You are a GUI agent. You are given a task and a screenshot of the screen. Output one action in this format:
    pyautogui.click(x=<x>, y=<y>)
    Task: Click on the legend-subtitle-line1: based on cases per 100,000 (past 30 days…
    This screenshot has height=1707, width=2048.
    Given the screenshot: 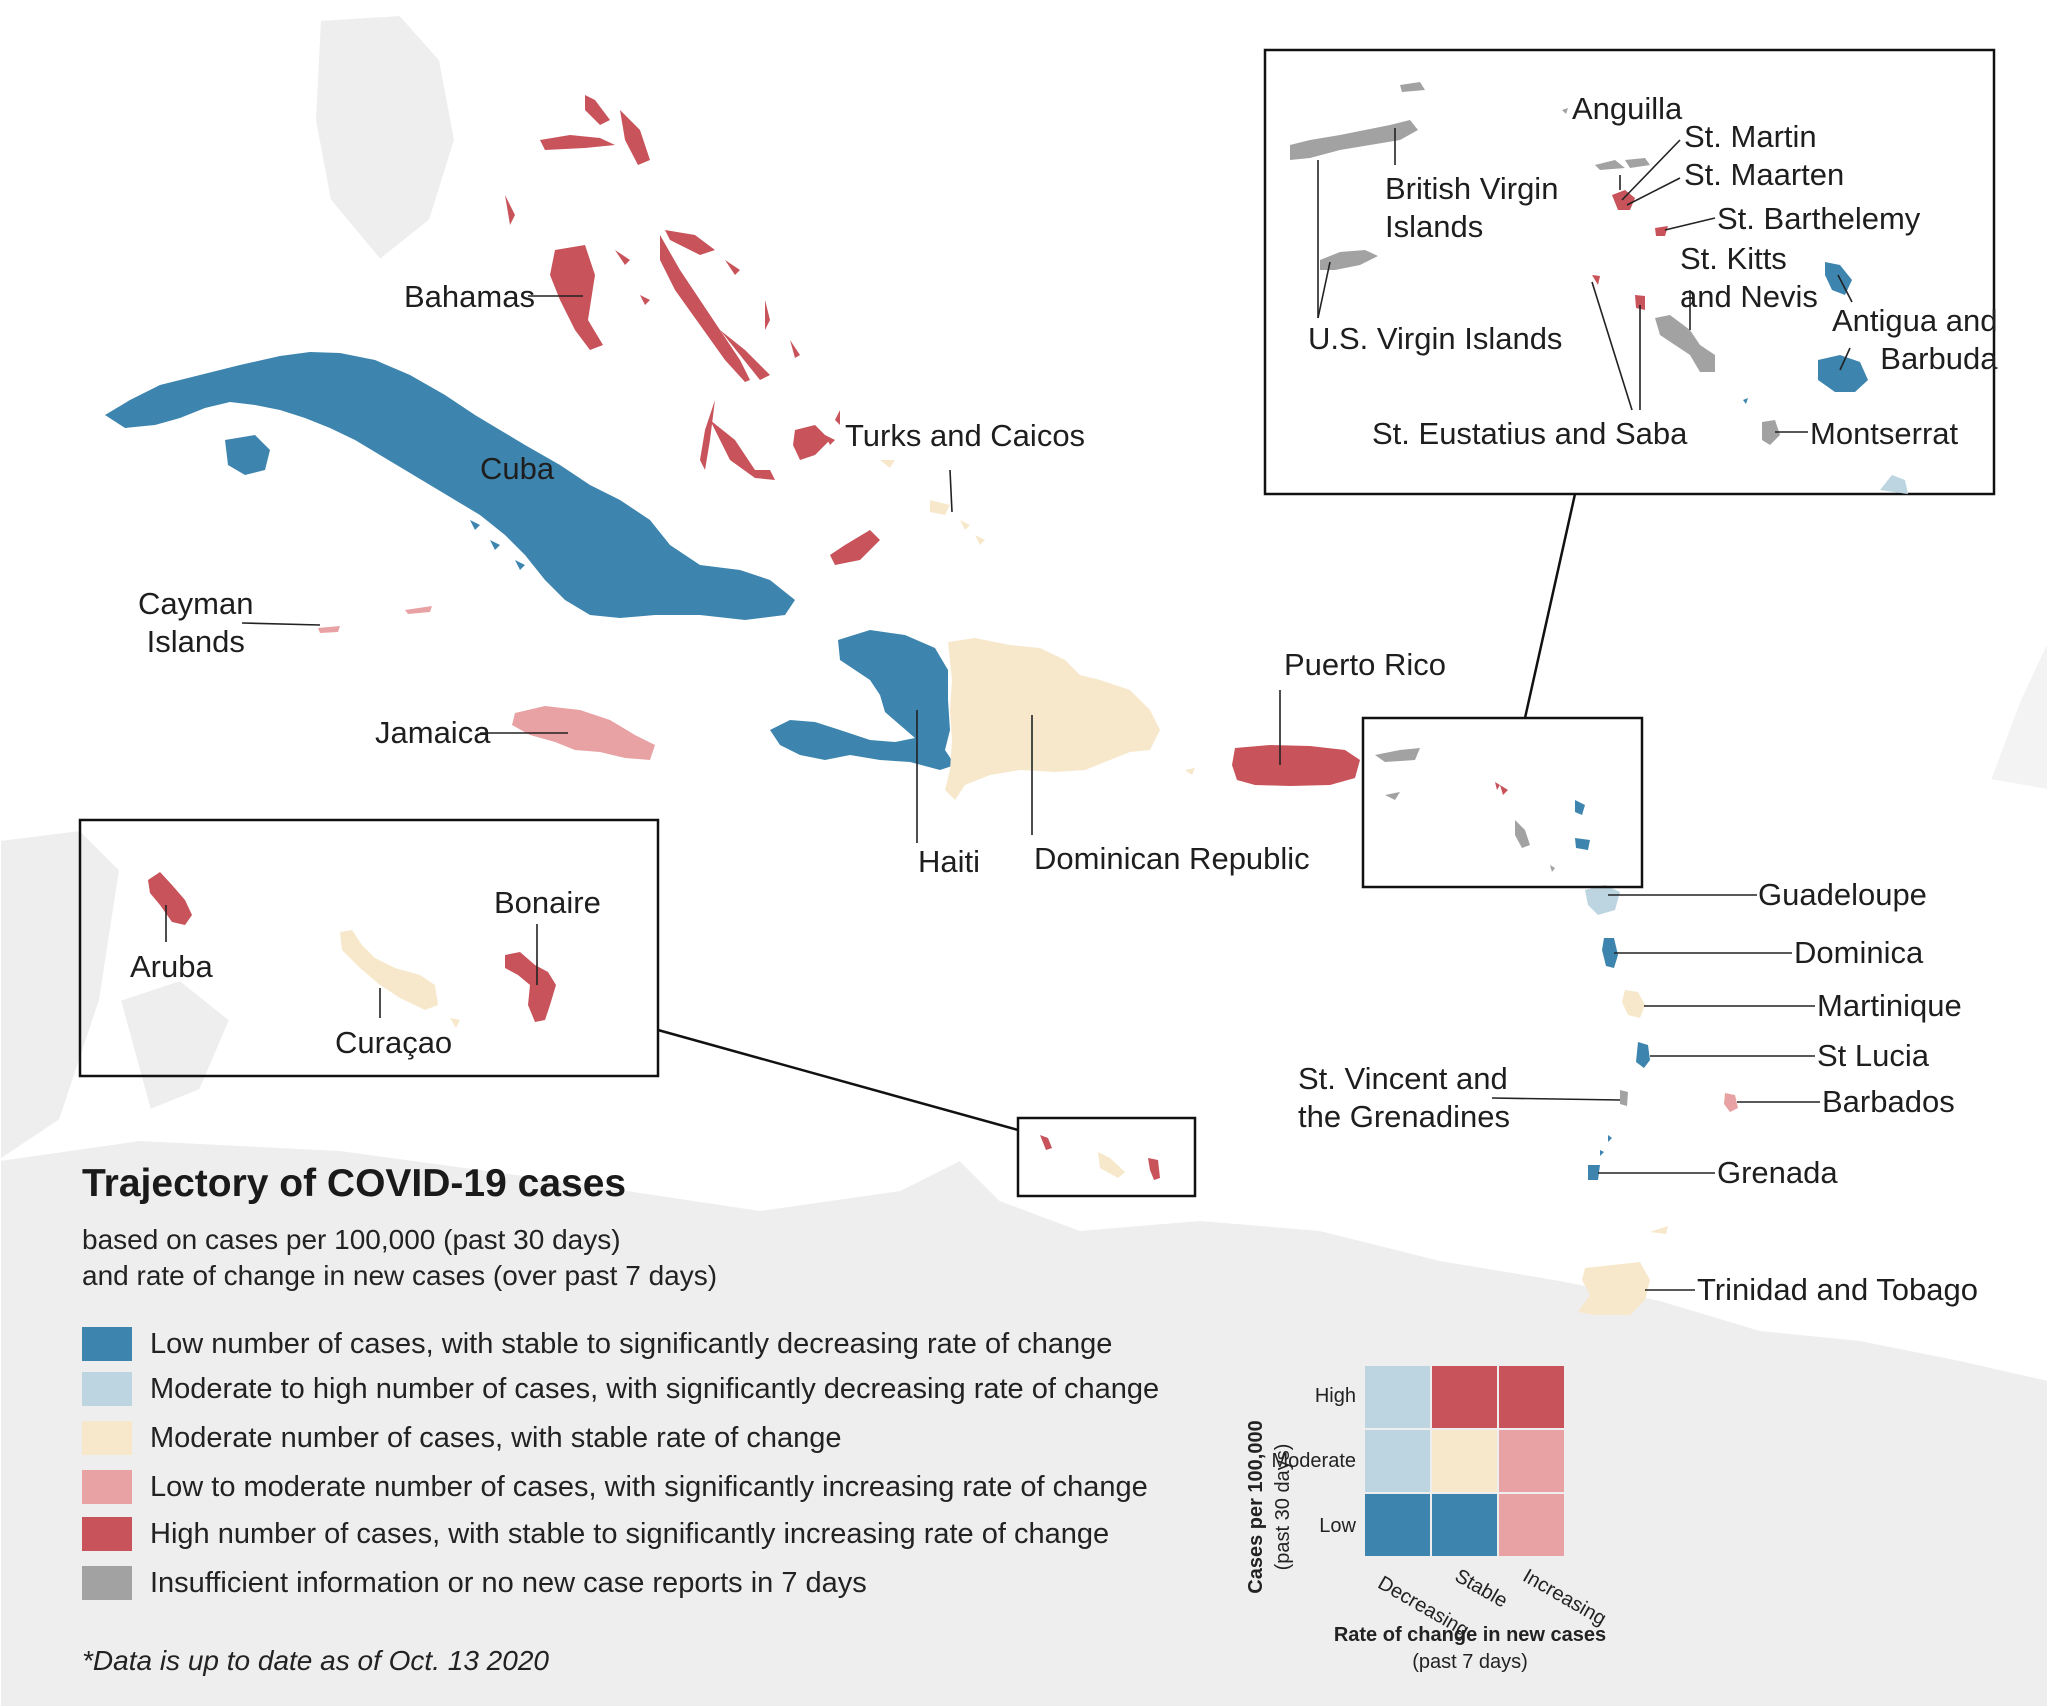 What is the action you would take?
    pyautogui.click(x=351, y=1239)
    